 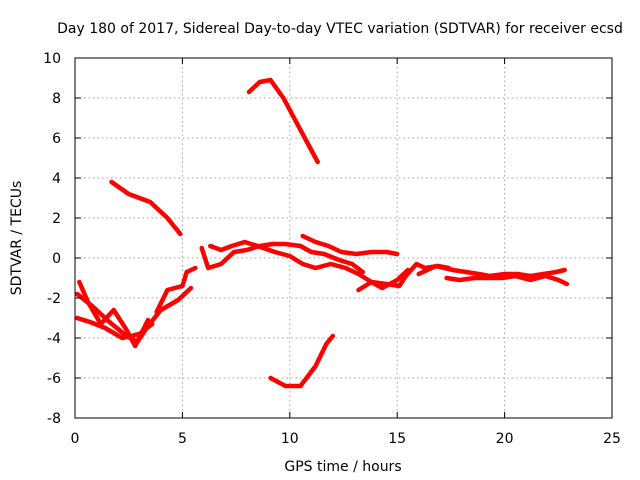 I want to click on x-tick-label: 5, so click(x=182, y=439).